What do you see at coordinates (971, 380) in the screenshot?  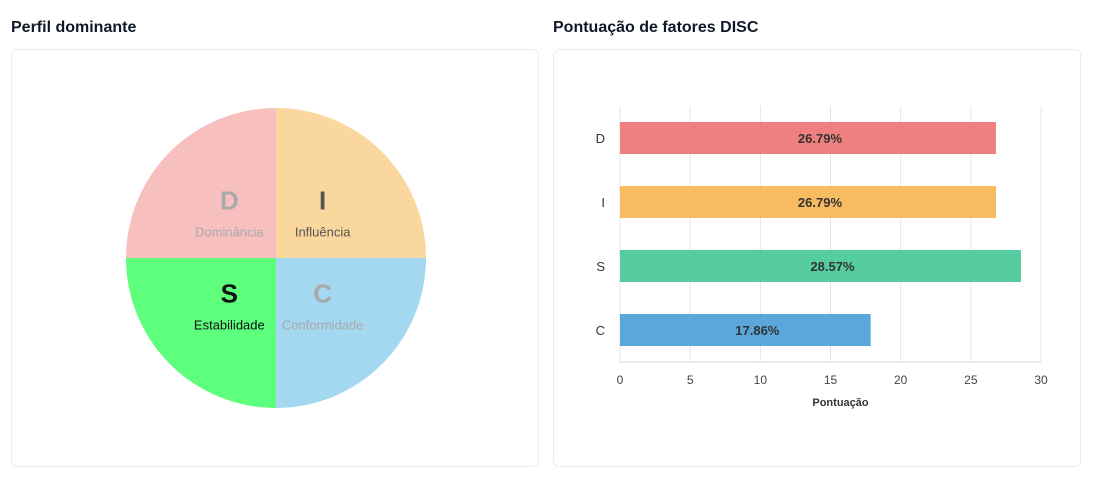 I see `x-tick-label: 25` at bounding box center [971, 380].